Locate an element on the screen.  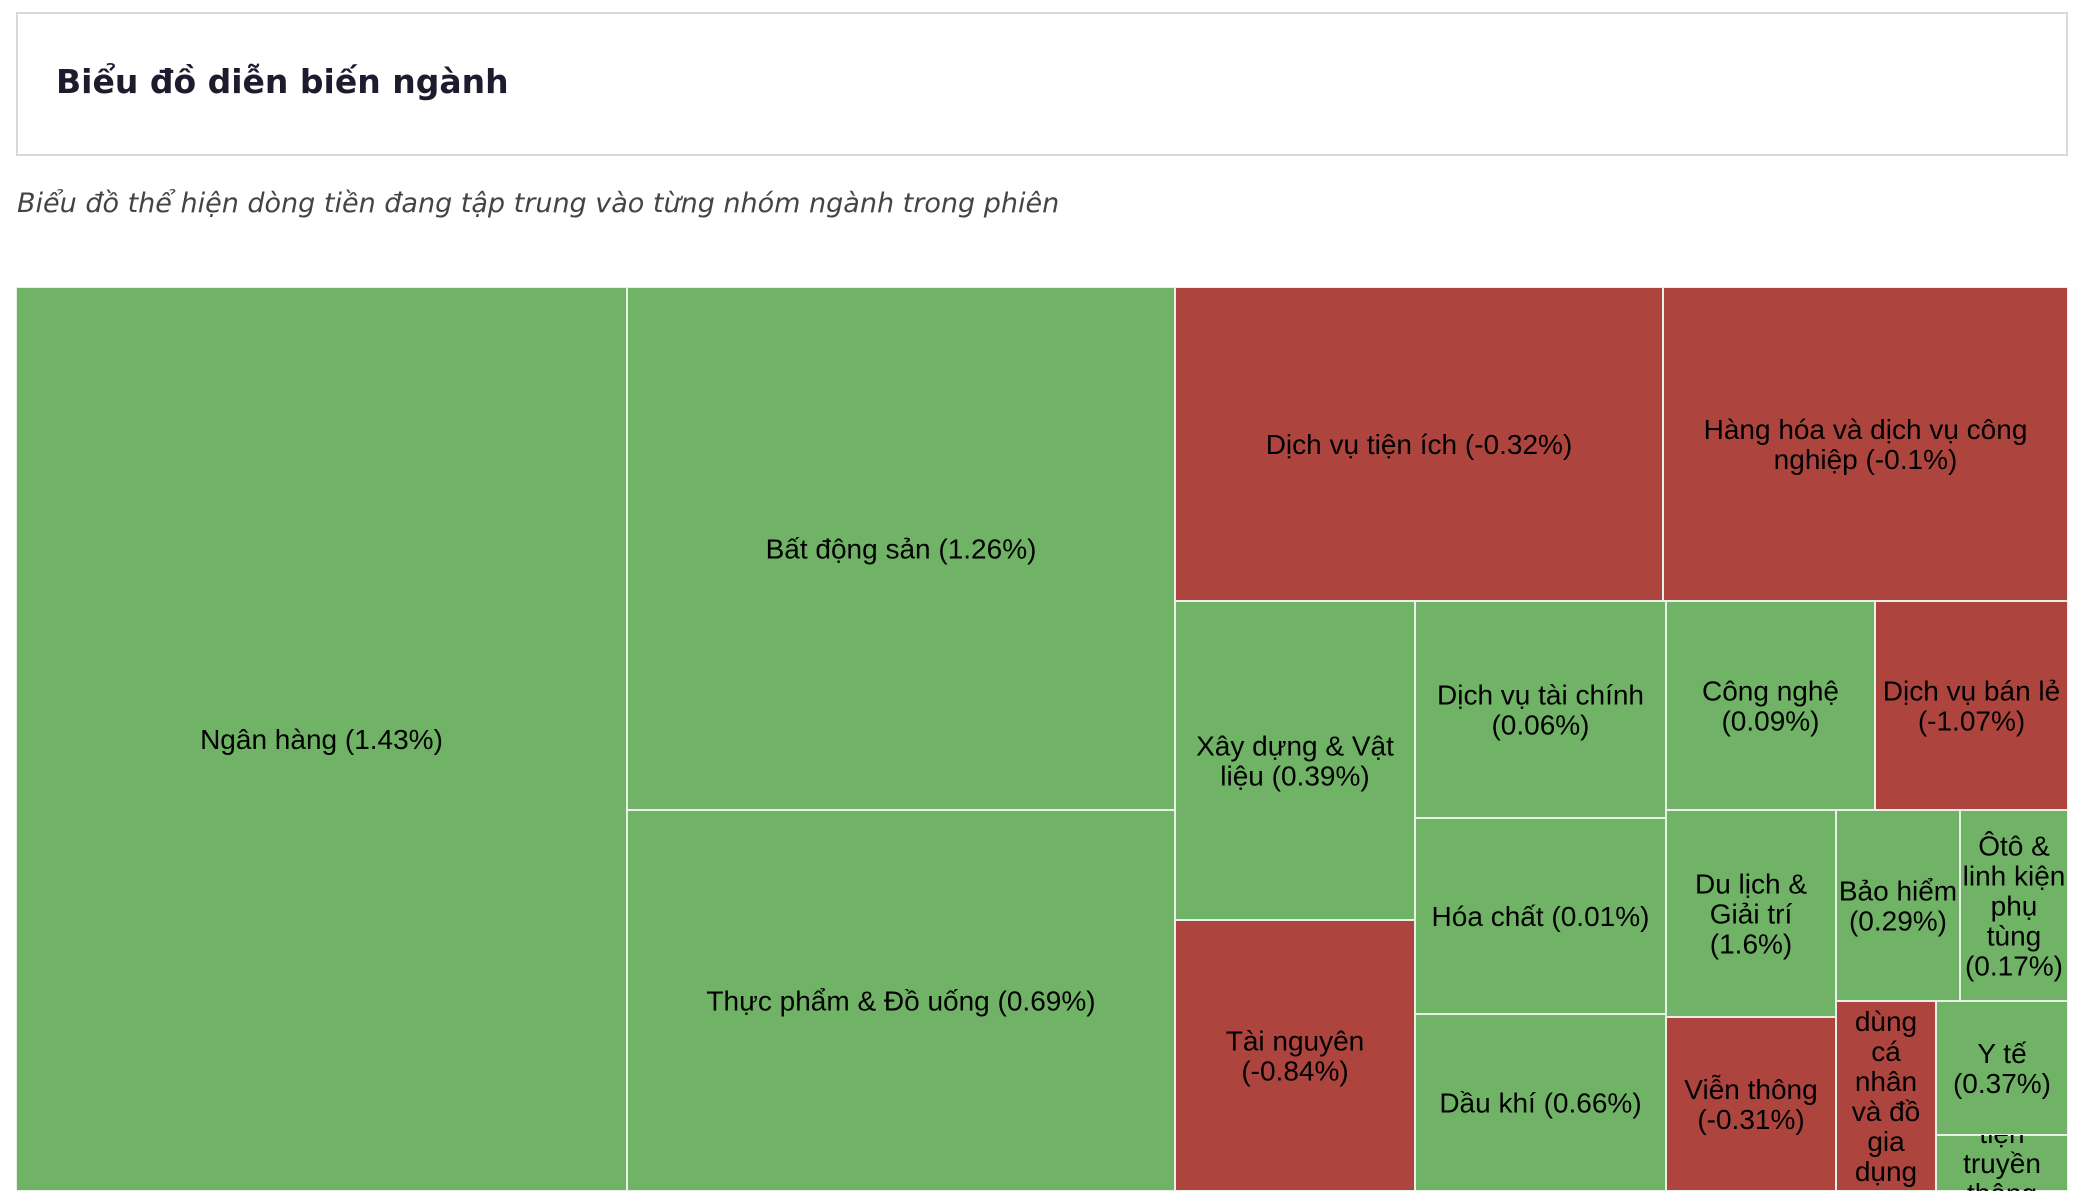
treemap-label-line: Giải trí is located at coordinates (1751, 914).